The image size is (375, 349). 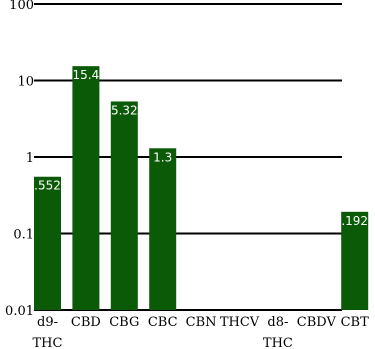 I want to click on y-tick-label: 1, so click(x=30, y=158).